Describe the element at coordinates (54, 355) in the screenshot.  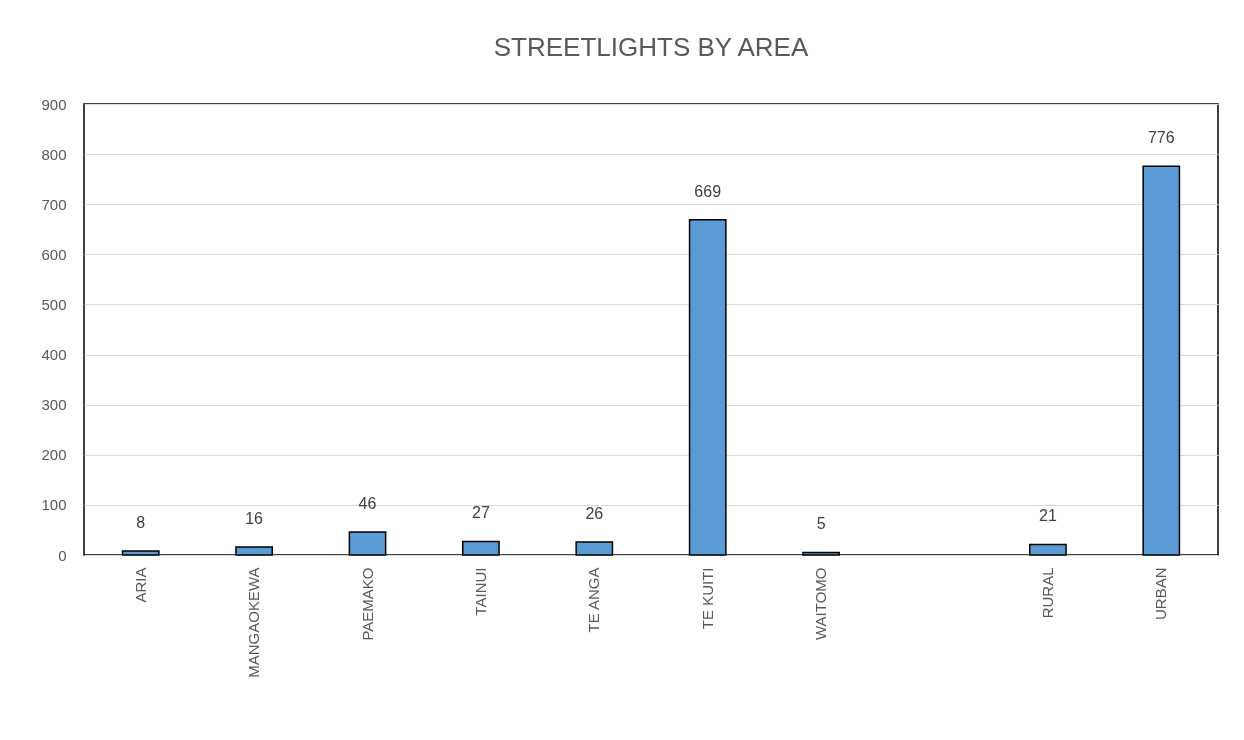
I see `y-tick-label: 400` at that location.